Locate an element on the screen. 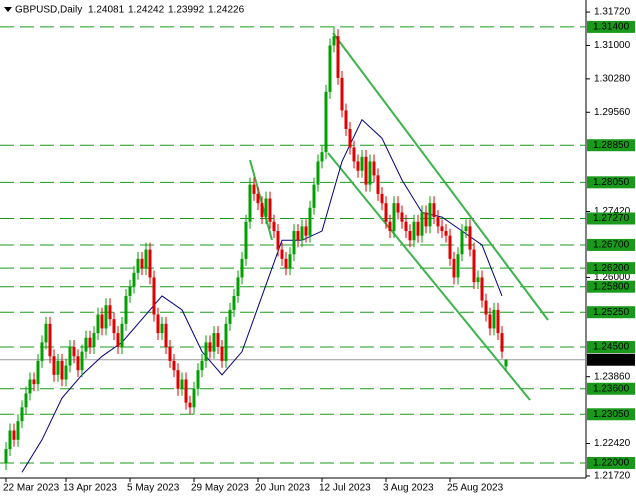 The image size is (636, 498). x-tick-label: 5 May 2023 is located at coordinates (153, 488).